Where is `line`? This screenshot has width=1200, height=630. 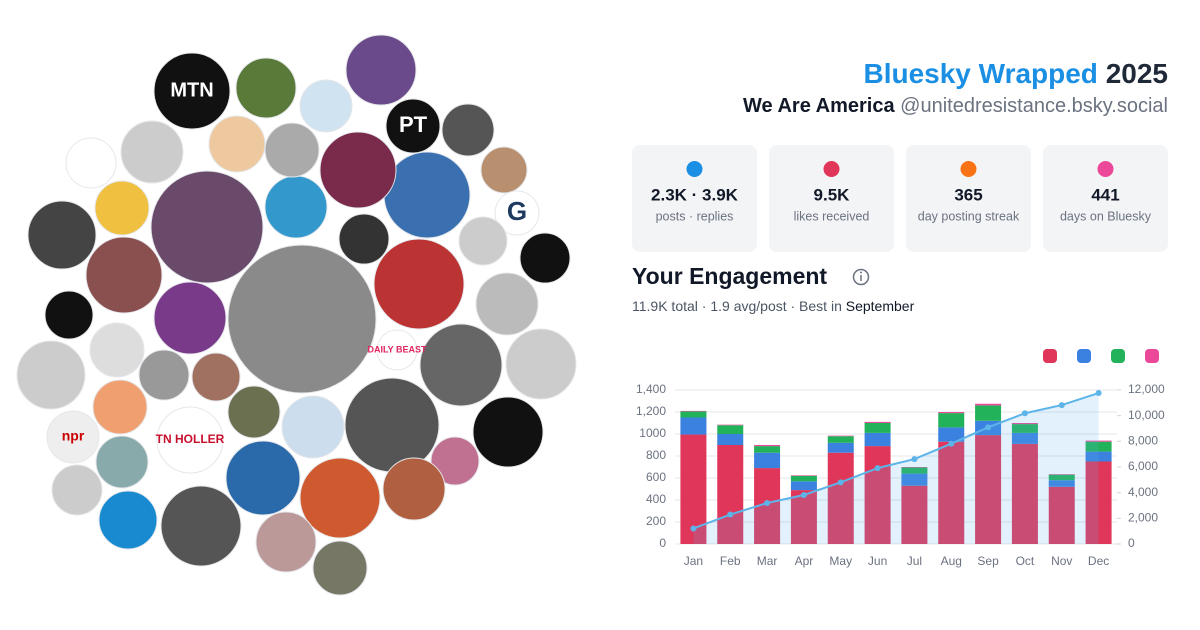
line is located at coordinates (896, 461).